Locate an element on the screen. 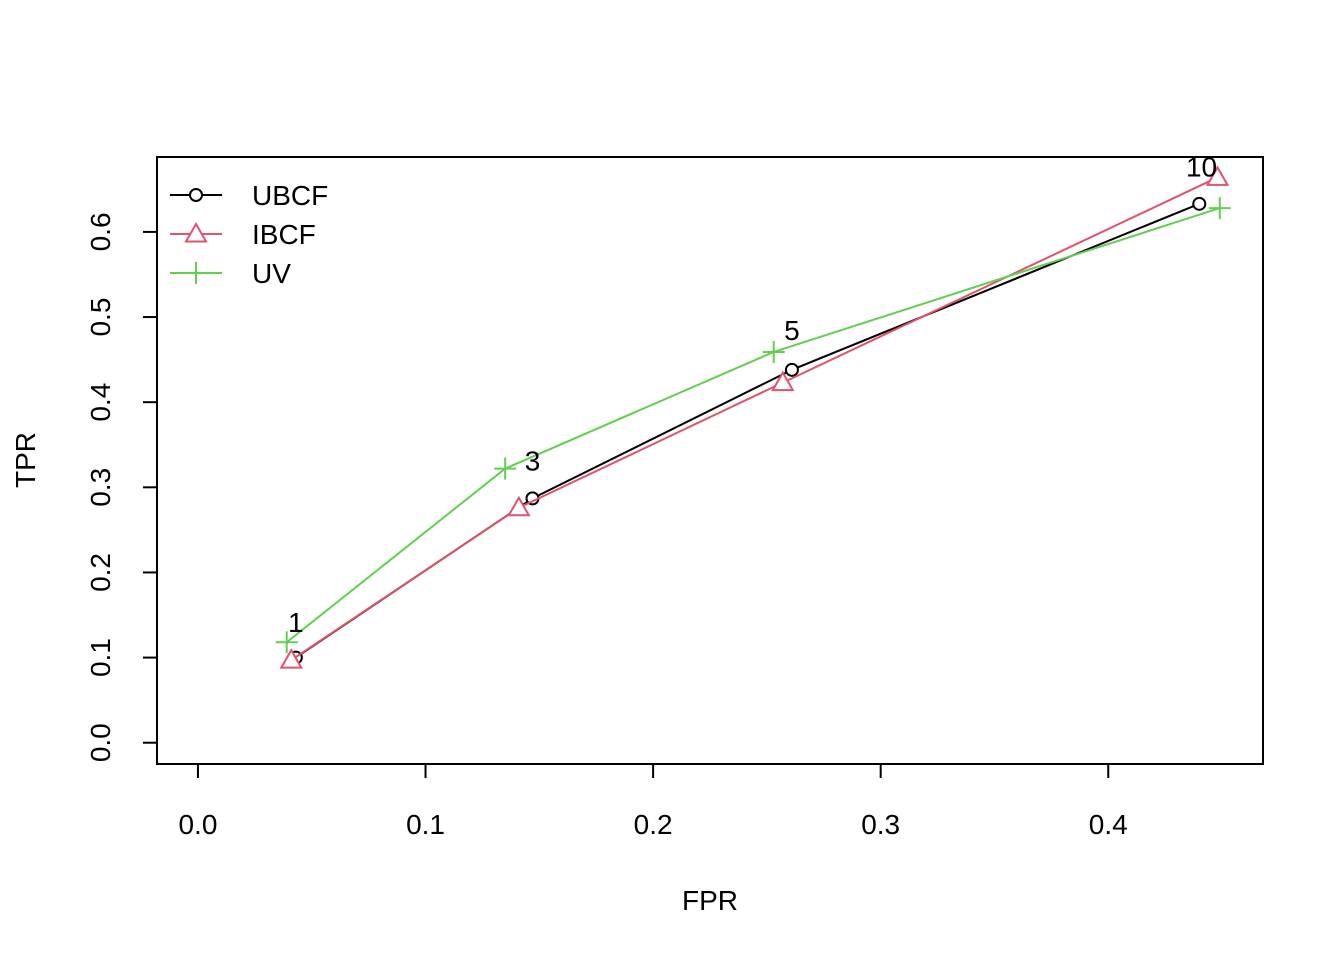 Image resolution: width=1344 pixels, height=960 pixels. x-tick-label: 0.4 is located at coordinates (1108, 824).